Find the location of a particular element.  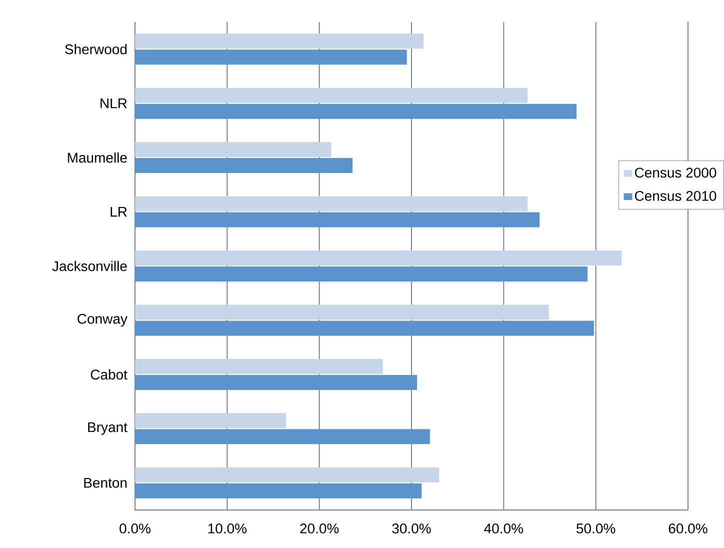

x-tick-label: 50.0% is located at coordinates (596, 529).